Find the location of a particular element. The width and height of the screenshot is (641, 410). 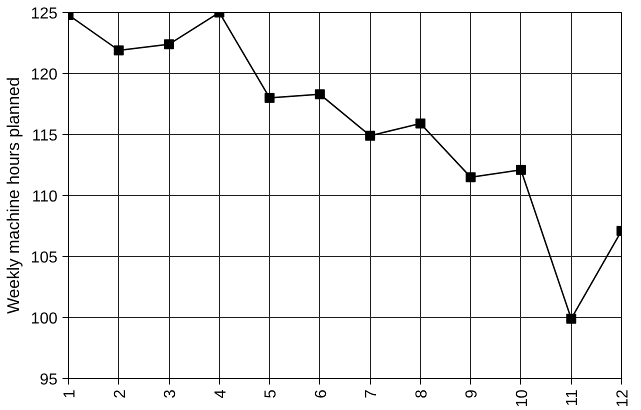

x-tick-label: 3 is located at coordinates (171, 393).